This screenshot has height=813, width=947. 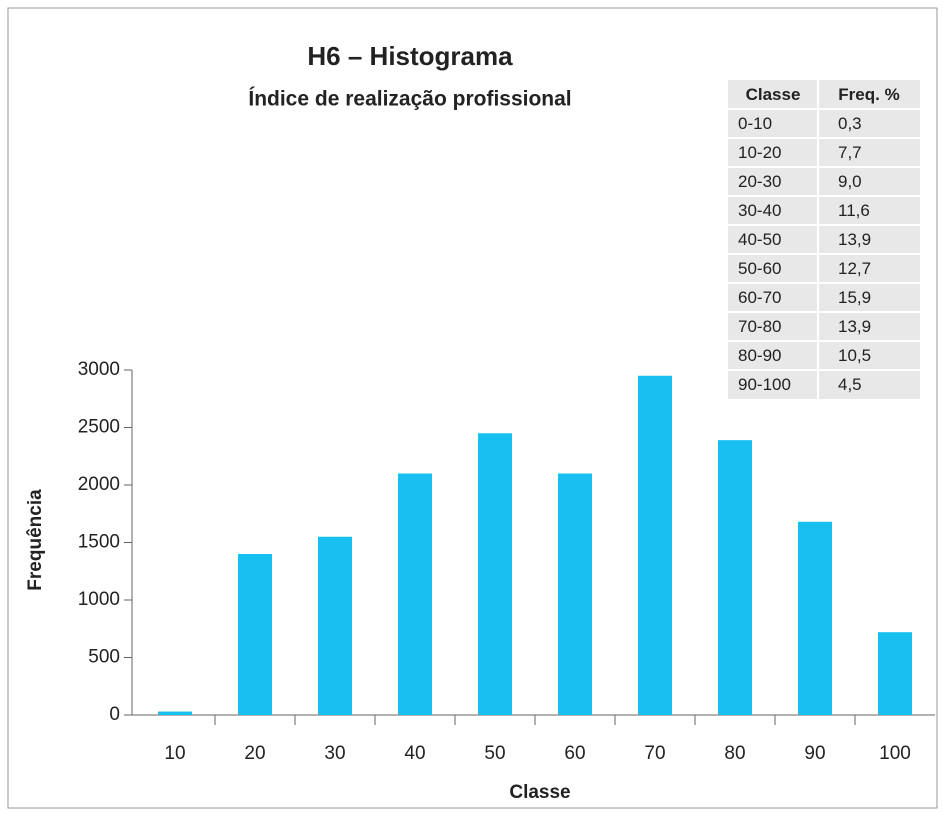 What do you see at coordinates (539, 792) in the screenshot?
I see `x-axis-title: Classe` at bounding box center [539, 792].